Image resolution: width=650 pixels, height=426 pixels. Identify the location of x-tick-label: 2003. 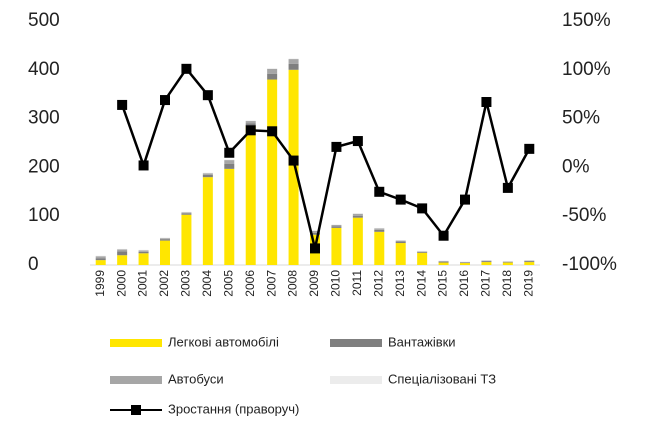
(186, 283).